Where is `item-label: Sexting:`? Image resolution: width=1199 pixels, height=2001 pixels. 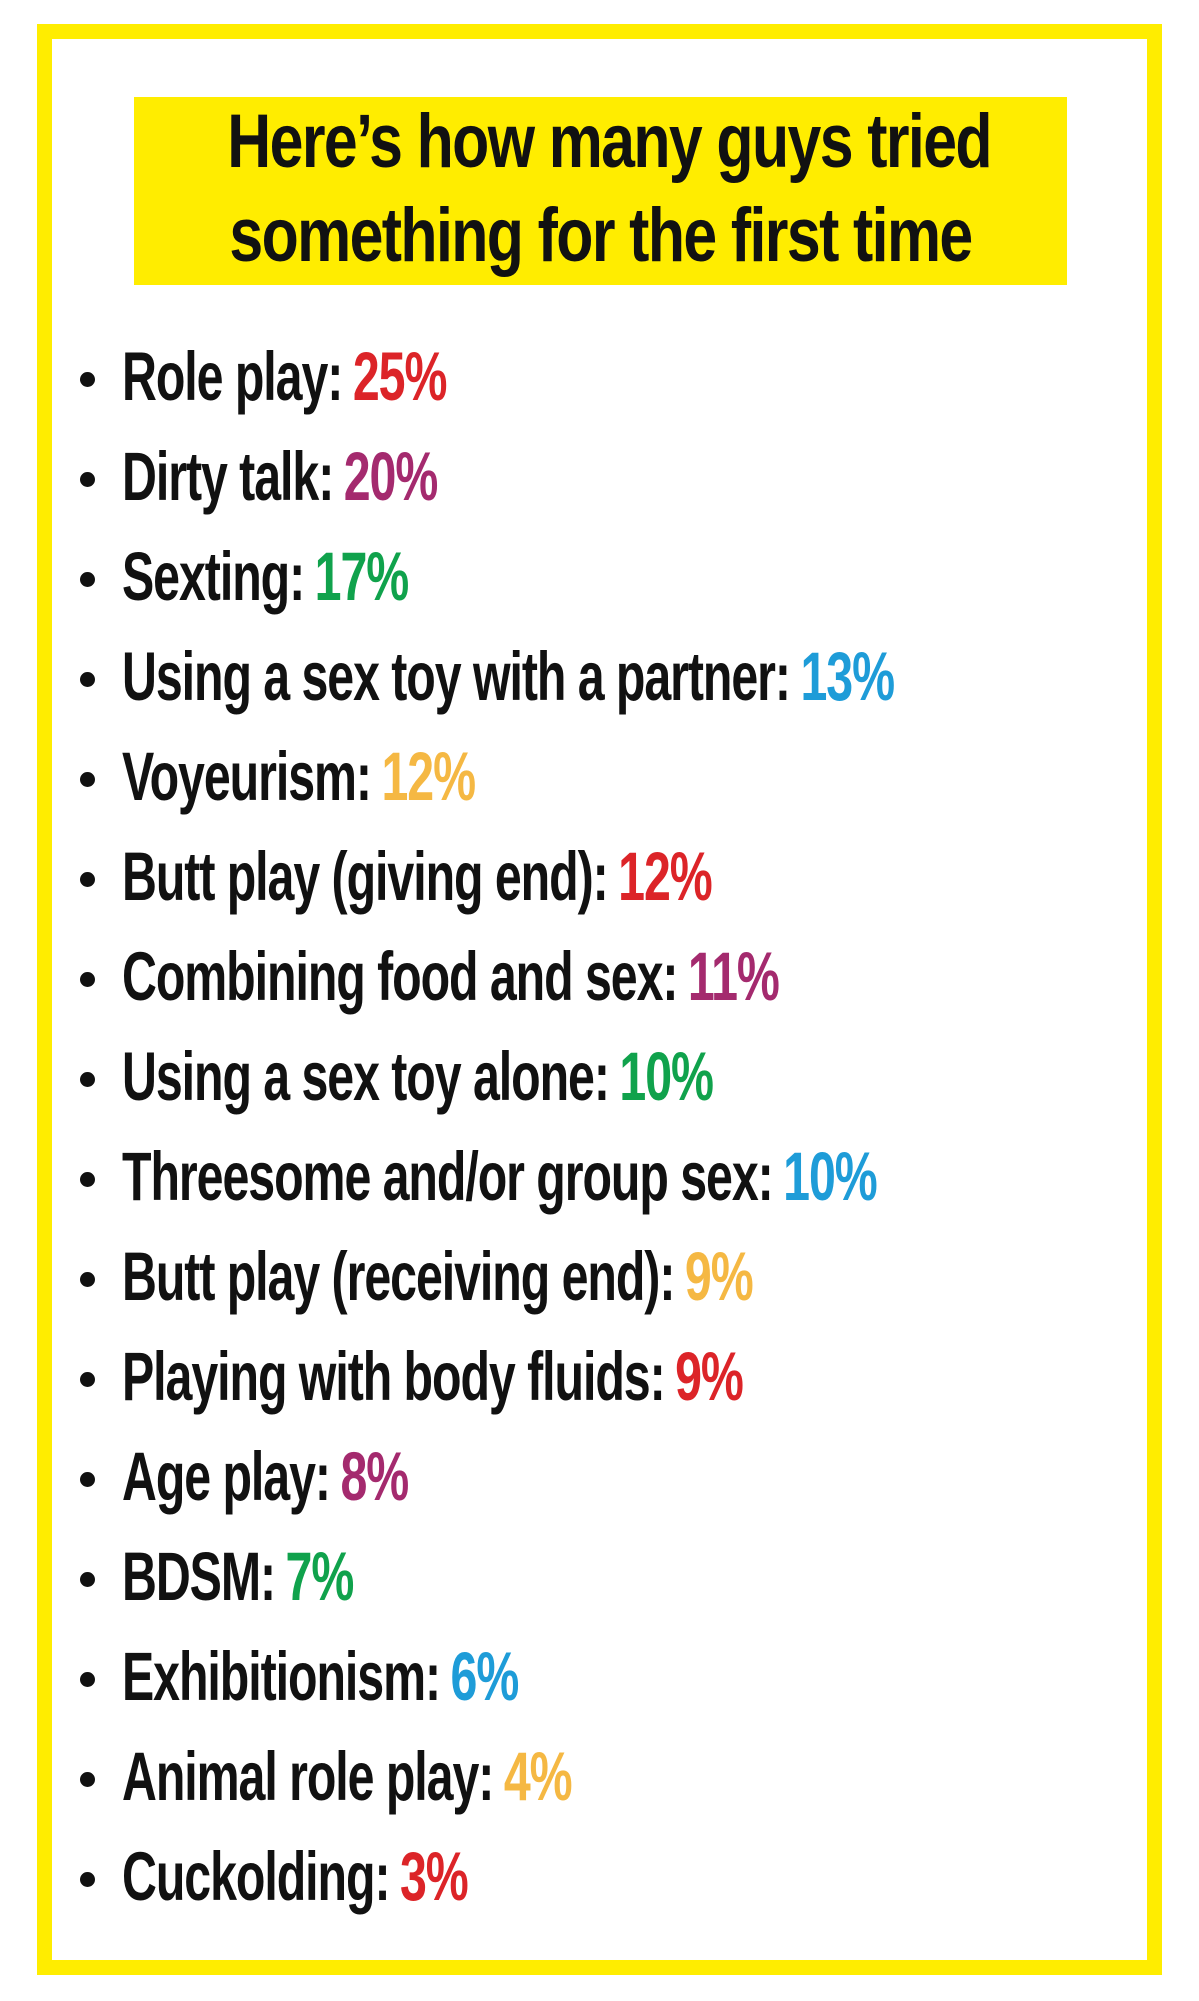
item-label: Sexting: is located at coordinates (213, 576).